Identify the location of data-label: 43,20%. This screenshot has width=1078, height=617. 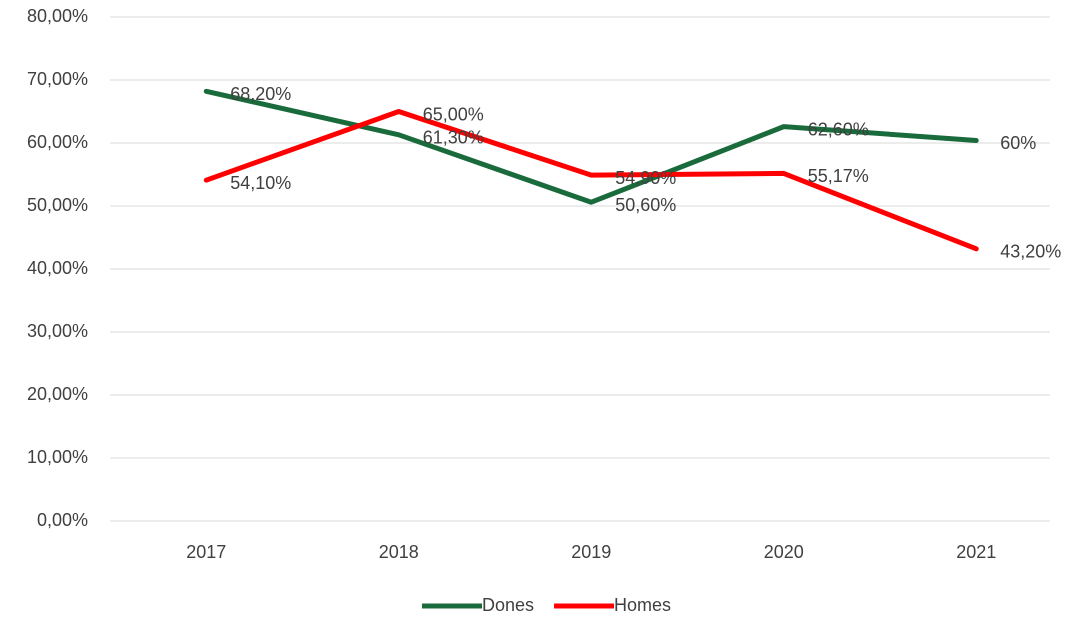
(1030, 252).